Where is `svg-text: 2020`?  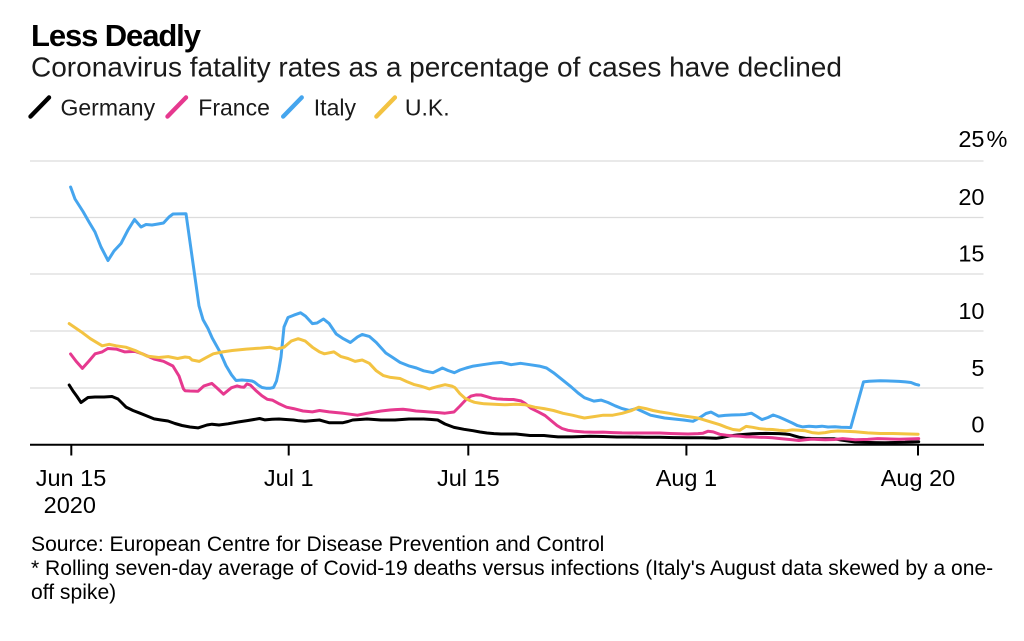 svg-text: 2020 is located at coordinates (70, 505).